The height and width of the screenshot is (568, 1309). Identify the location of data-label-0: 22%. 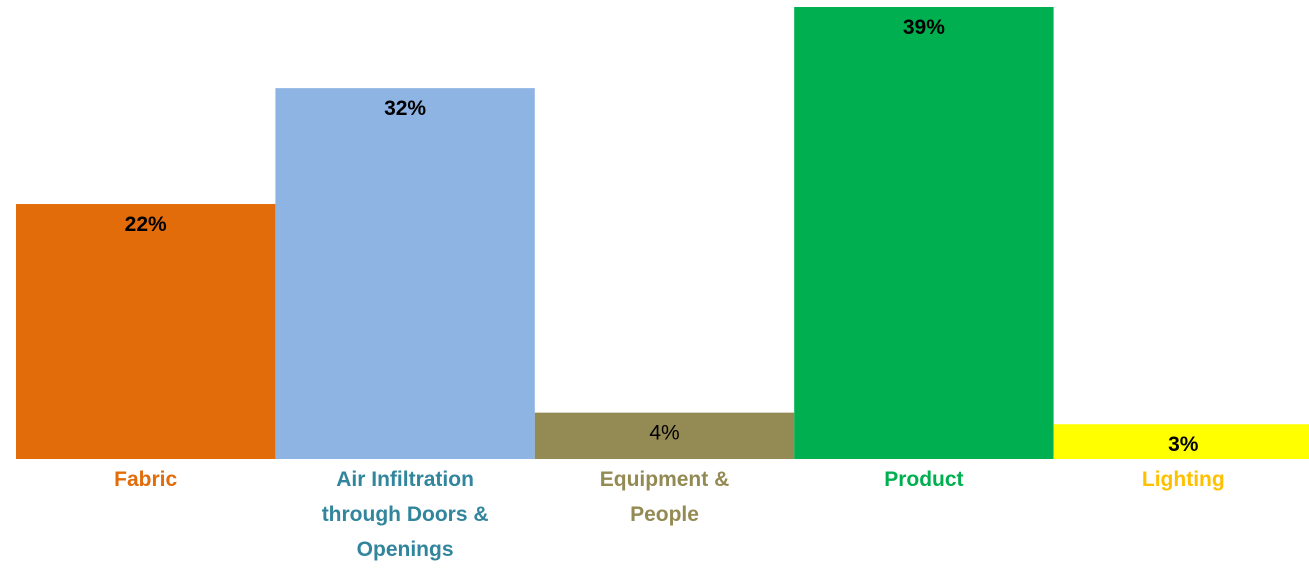
(146, 224).